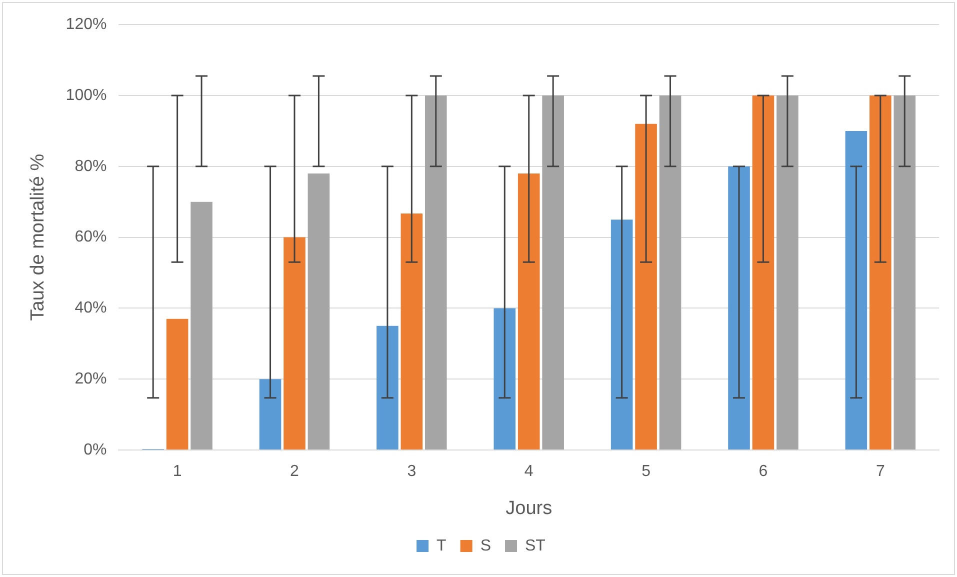  What do you see at coordinates (90, 379) in the screenshot?
I see `y-tick-label: 20%` at bounding box center [90, 379].